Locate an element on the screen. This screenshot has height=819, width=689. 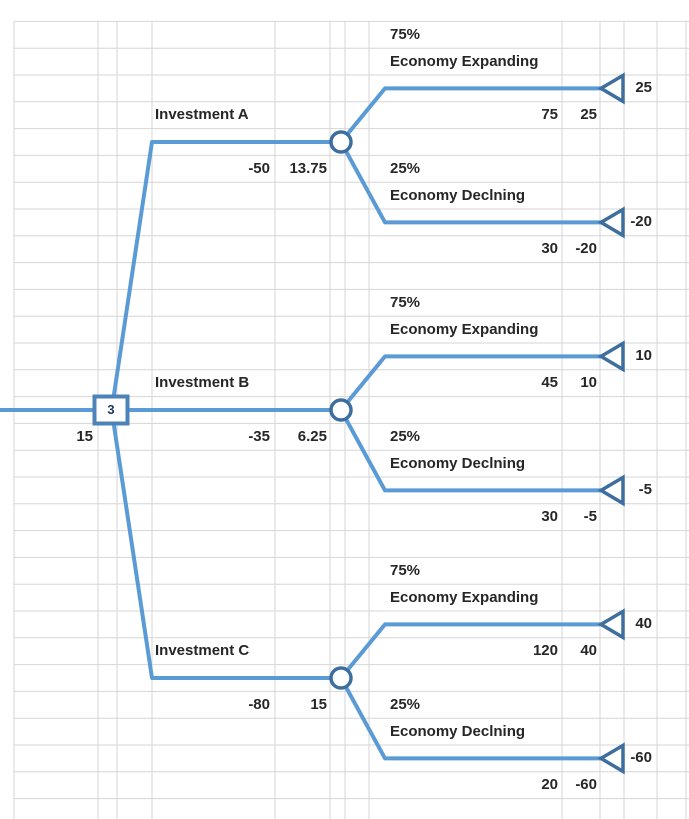
terminal-value: 10 is located at coordinates (643, 356).